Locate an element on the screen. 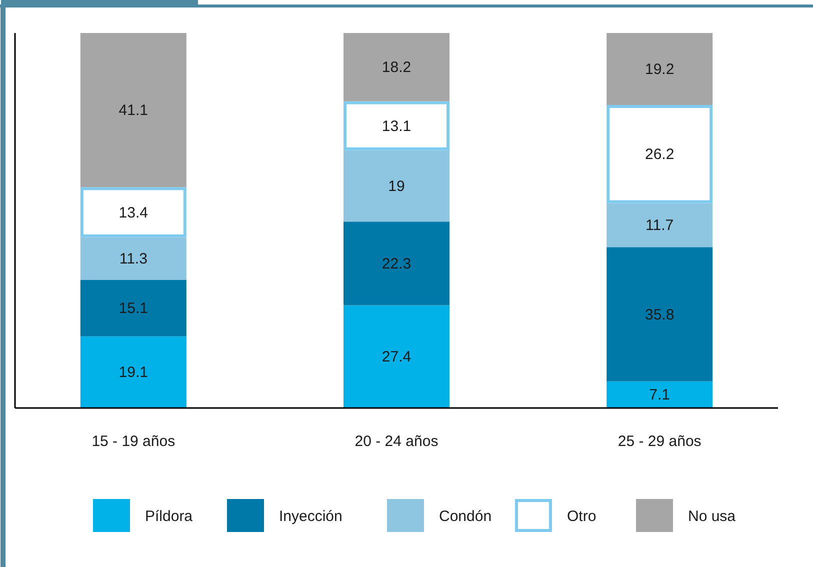 The width and height of the screenshot is (813, 567). x-tick-label: 20 - 24 años is located at coordinates (396, 441).